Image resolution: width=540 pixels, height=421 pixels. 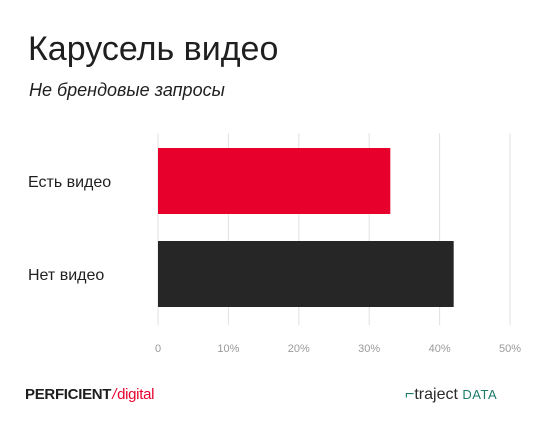 What do you see at coordinates (153, 49) in the screenshot?
I see `chart-title: Карусель видео` at bounding box center [153, 49].